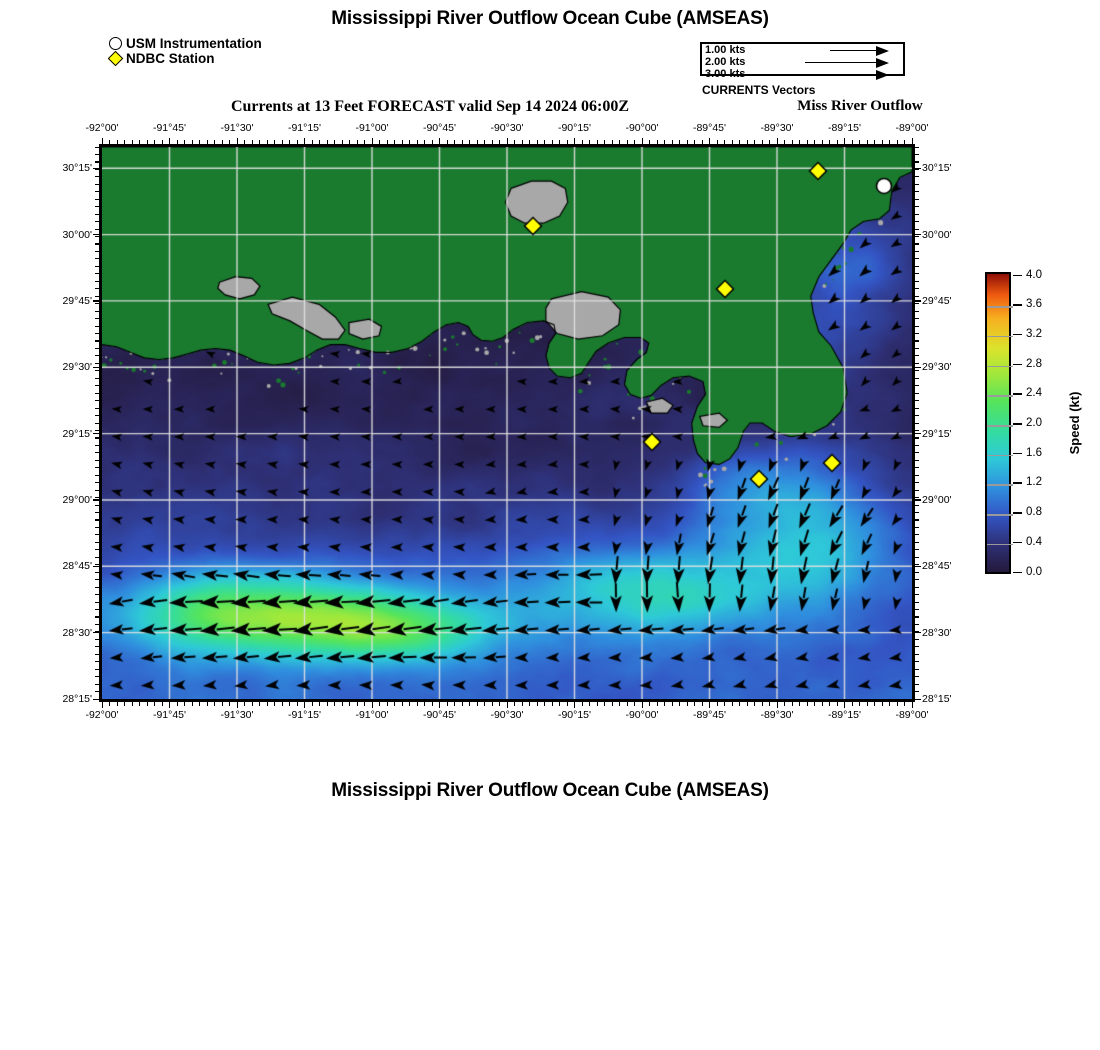 Image resolution: width=1100 pixels, height=1050 pixels. Describe the element at coordinates (77, 566) in the screenshot. I see `y-tick-label-left-6: 28°45'` at that location.